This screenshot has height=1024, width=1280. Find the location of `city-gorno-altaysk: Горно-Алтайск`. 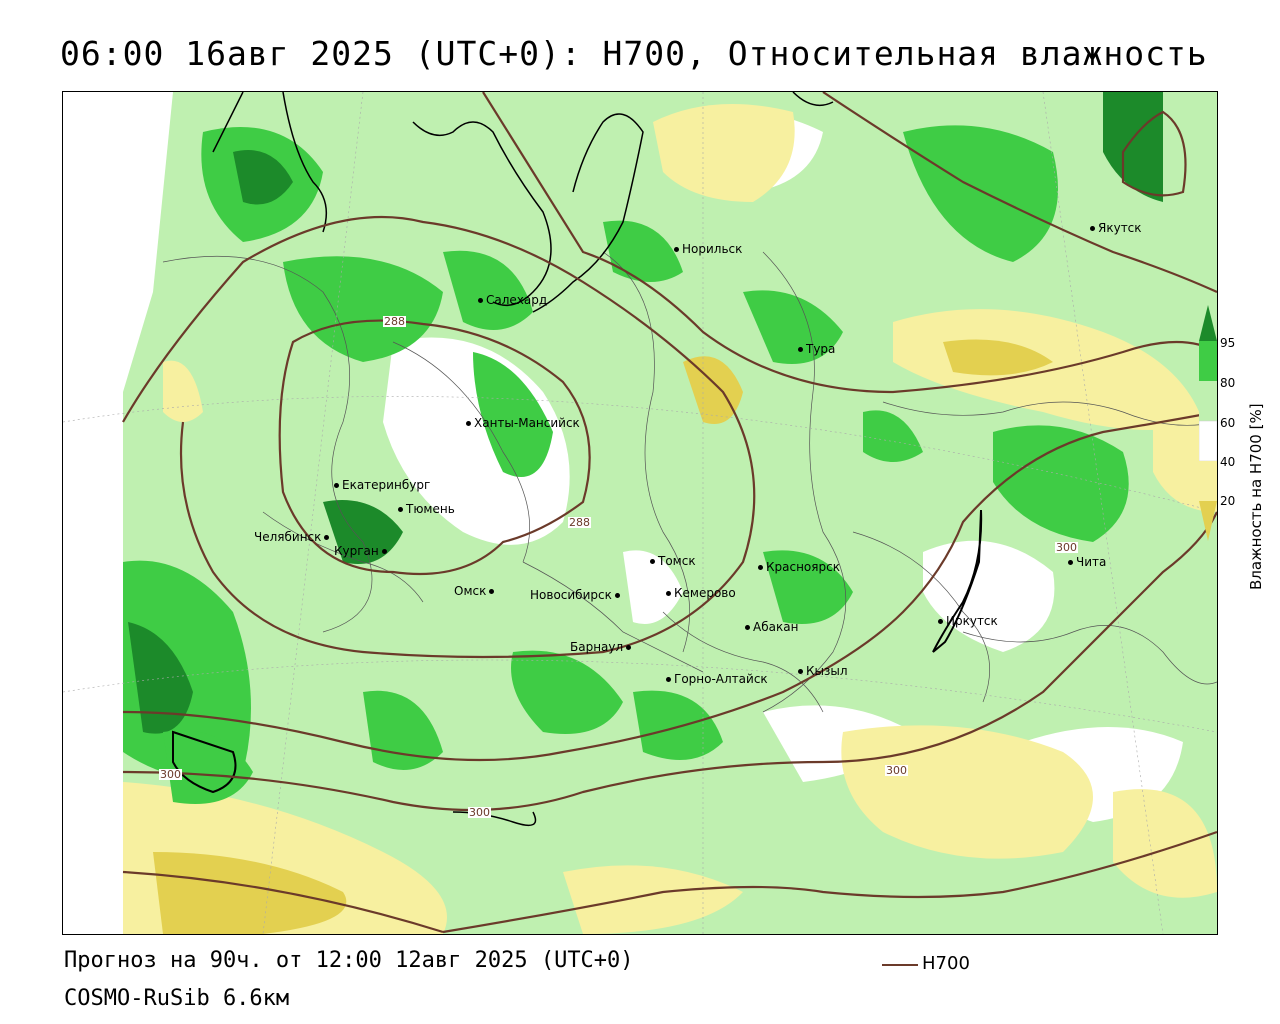

city-gorno-altaysk: Горно-Алтайск is located at coordinates (717, 679).